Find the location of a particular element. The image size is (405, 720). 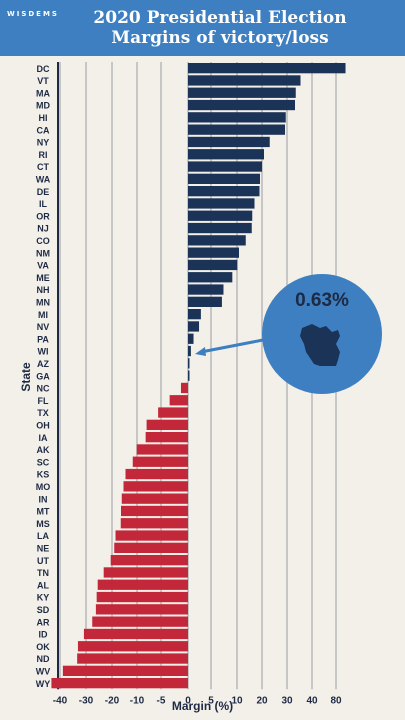

wisconsin-state-icon is located at coordinates (320, 345).